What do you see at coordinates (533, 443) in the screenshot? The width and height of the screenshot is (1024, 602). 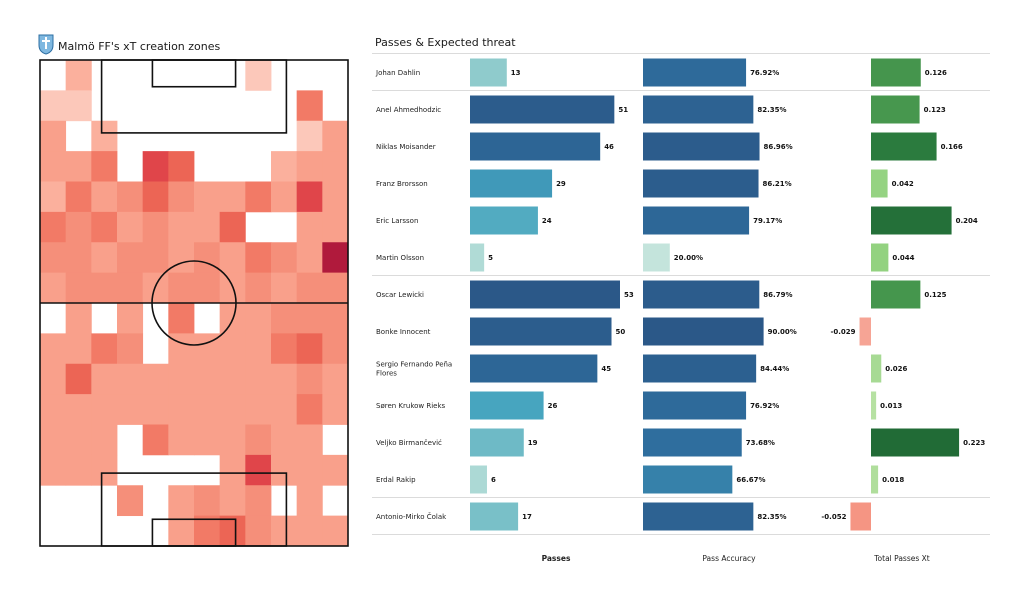 I see `passes-label: 19` at bounding box center [533, 443].